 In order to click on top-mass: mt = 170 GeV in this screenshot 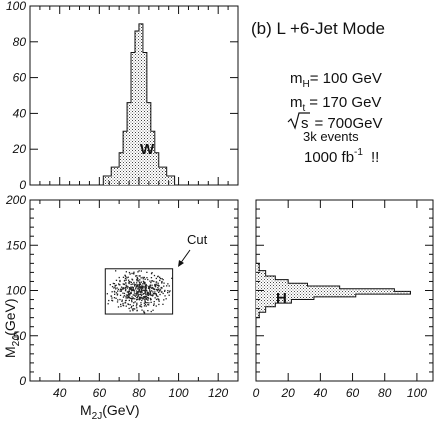, I will do `click(335, 104)`.